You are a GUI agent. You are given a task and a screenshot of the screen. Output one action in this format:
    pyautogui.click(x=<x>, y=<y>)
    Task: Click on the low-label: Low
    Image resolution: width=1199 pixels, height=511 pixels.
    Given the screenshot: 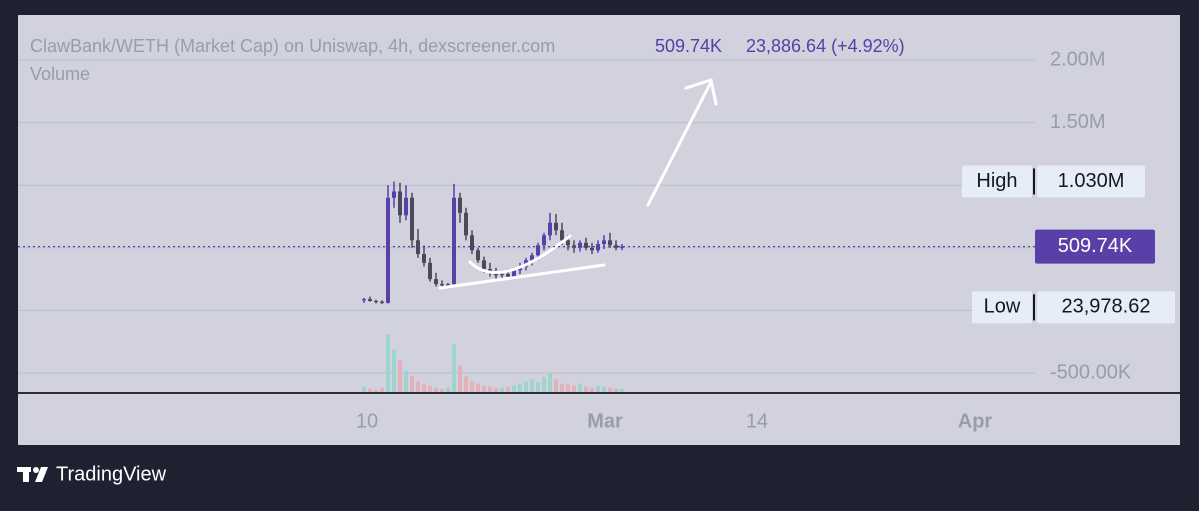 What is the action you would take?
    pyautogui.click(x=1002, y=307)
    